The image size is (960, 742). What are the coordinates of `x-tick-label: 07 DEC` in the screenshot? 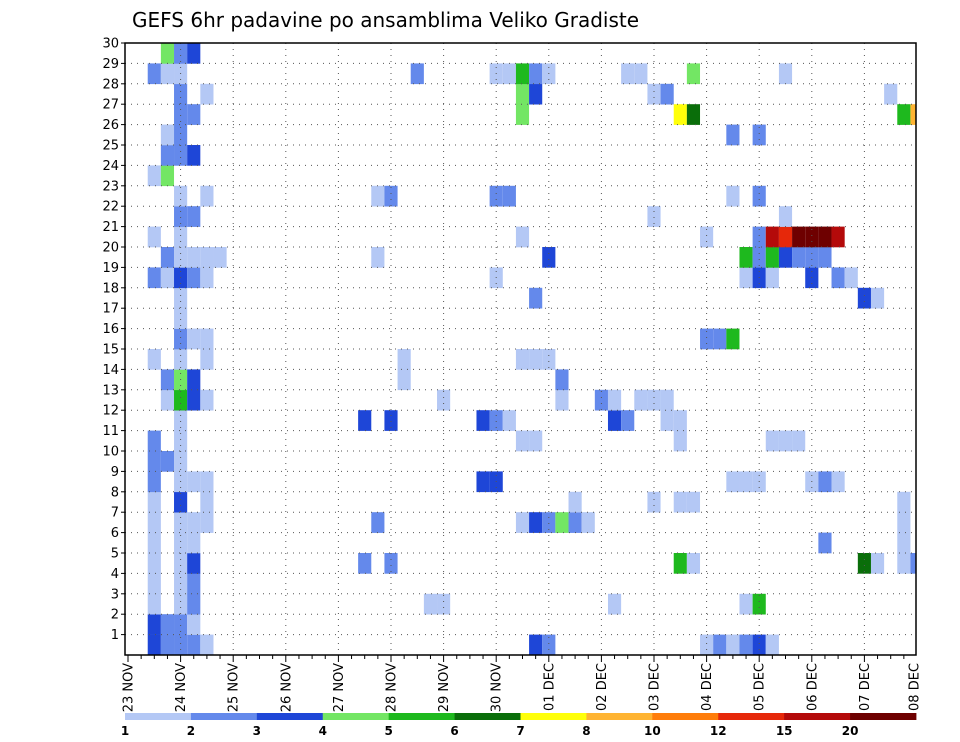 It's located at (865, 687).